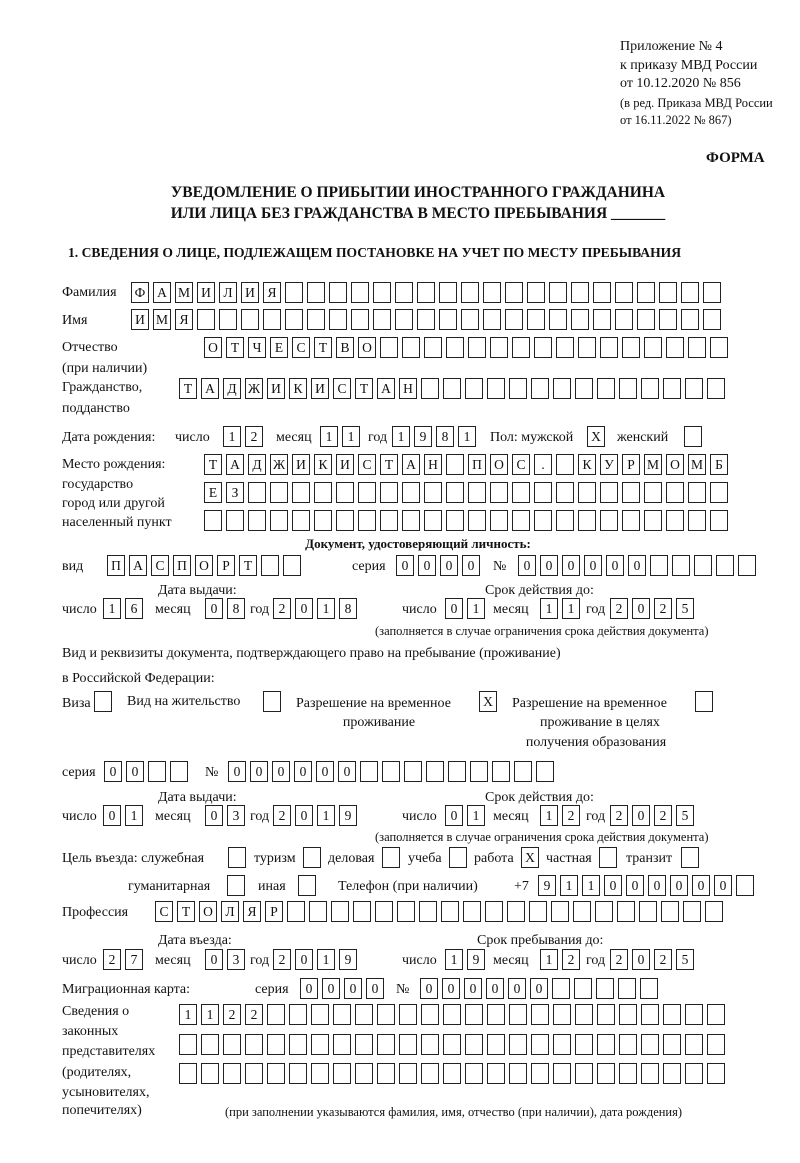  What do you see at coordinates (320, 388) in the screenshot?
I see `char-box: И` at bounding box center [320, 388].